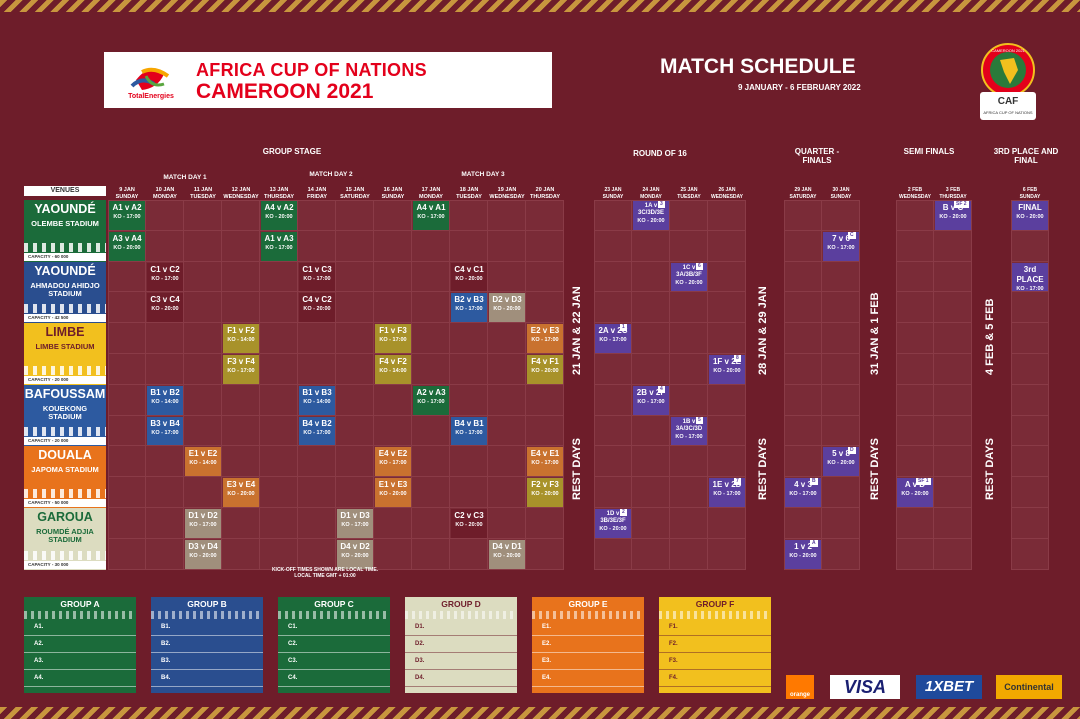  Describe the element at coordinates (841, 194) in the screenshot. I see `ko-date-header: 30 JAN SUNDAY` at that location.